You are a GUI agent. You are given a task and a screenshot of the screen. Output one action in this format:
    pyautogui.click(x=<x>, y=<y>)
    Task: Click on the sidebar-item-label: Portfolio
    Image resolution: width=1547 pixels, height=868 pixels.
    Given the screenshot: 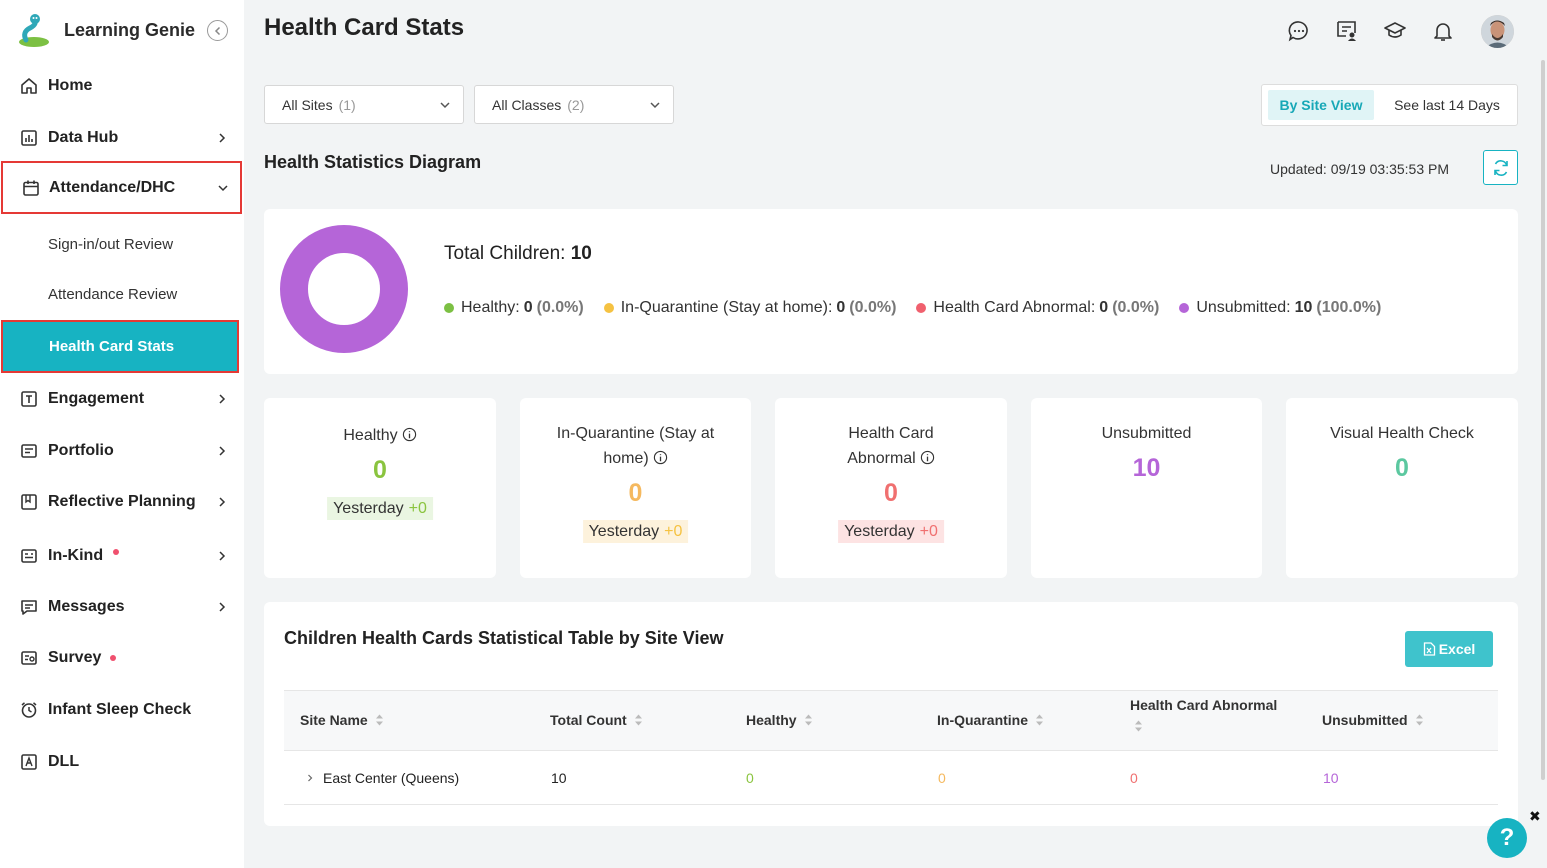 What is the action you would take?
    pyautogui.click(x=81, y=450)
    